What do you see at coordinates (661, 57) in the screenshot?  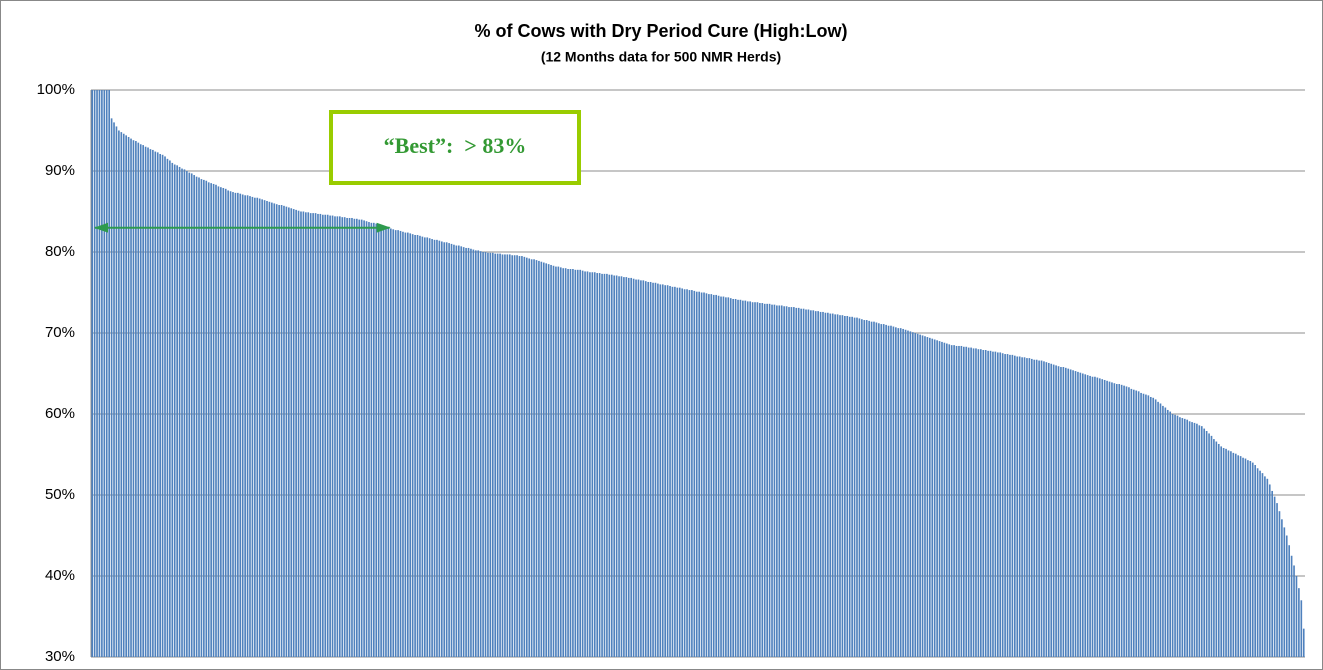 I see `chart-subtitle: (12 Months data for 500 NMR Herds)` at bounding box center [661, 57].